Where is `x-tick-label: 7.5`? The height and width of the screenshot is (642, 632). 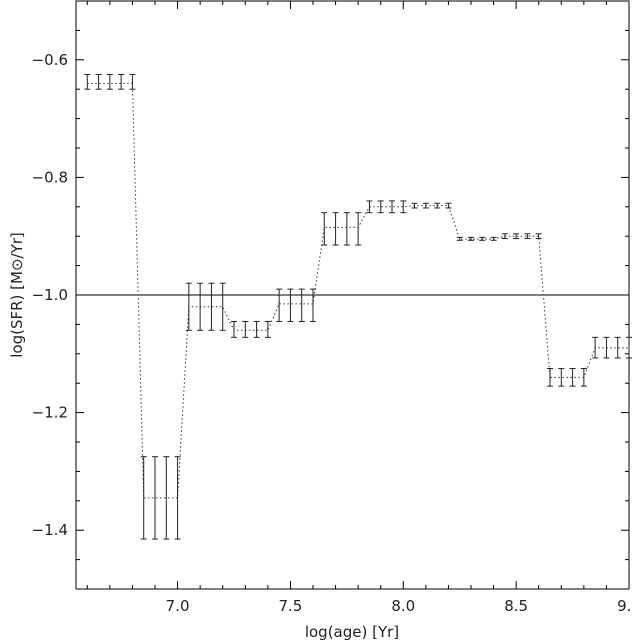 x-tick-label: 7.5 is located at coordinates (290, 606).